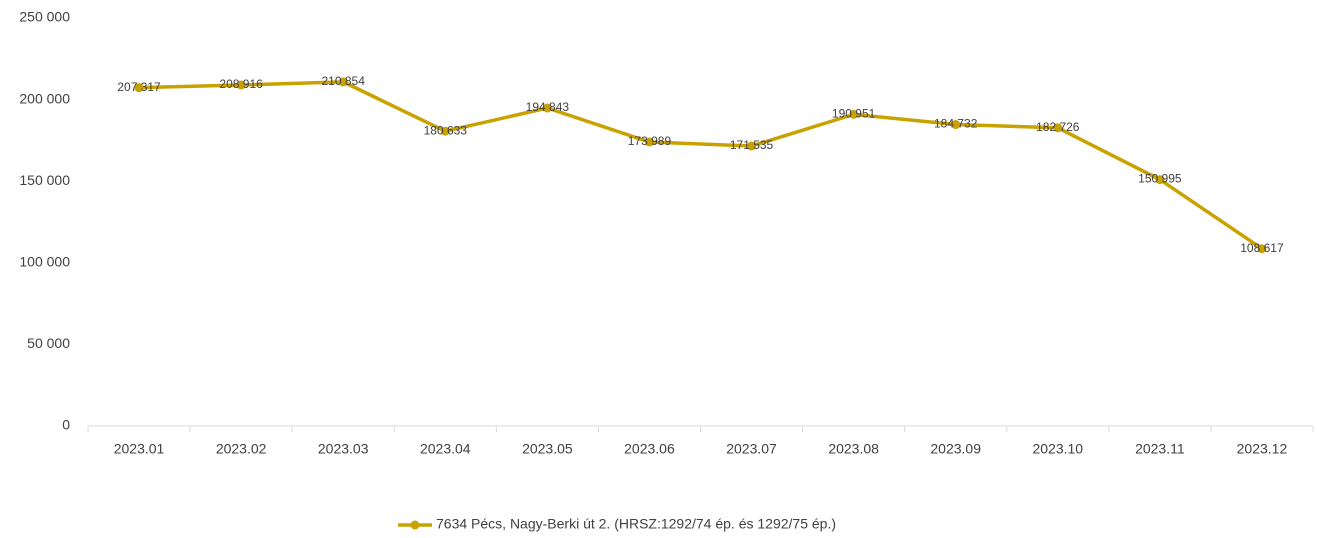  Describe the element at coordinates (44, 17) in the screenshot. I see `y-tick-label: 250 000` at that location.